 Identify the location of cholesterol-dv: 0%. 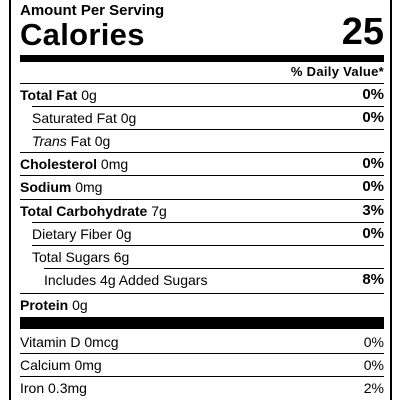
(373, 163).